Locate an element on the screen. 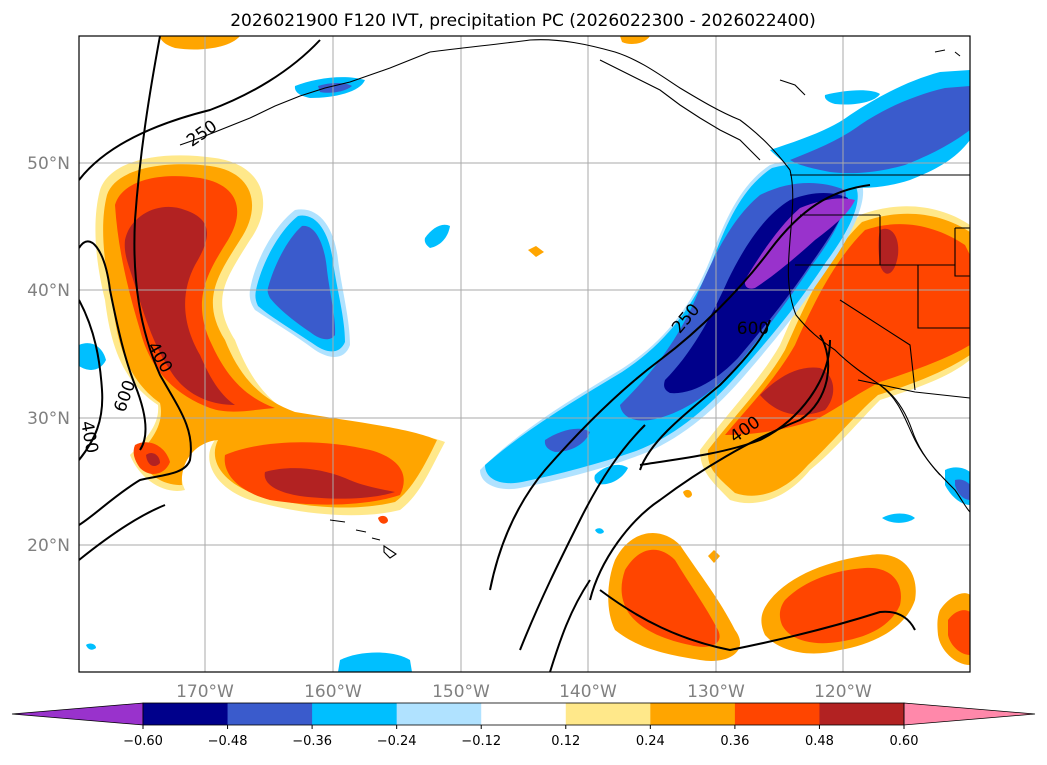  colorbar-tick-label: 0.24 is located at coordinates (650, 741).